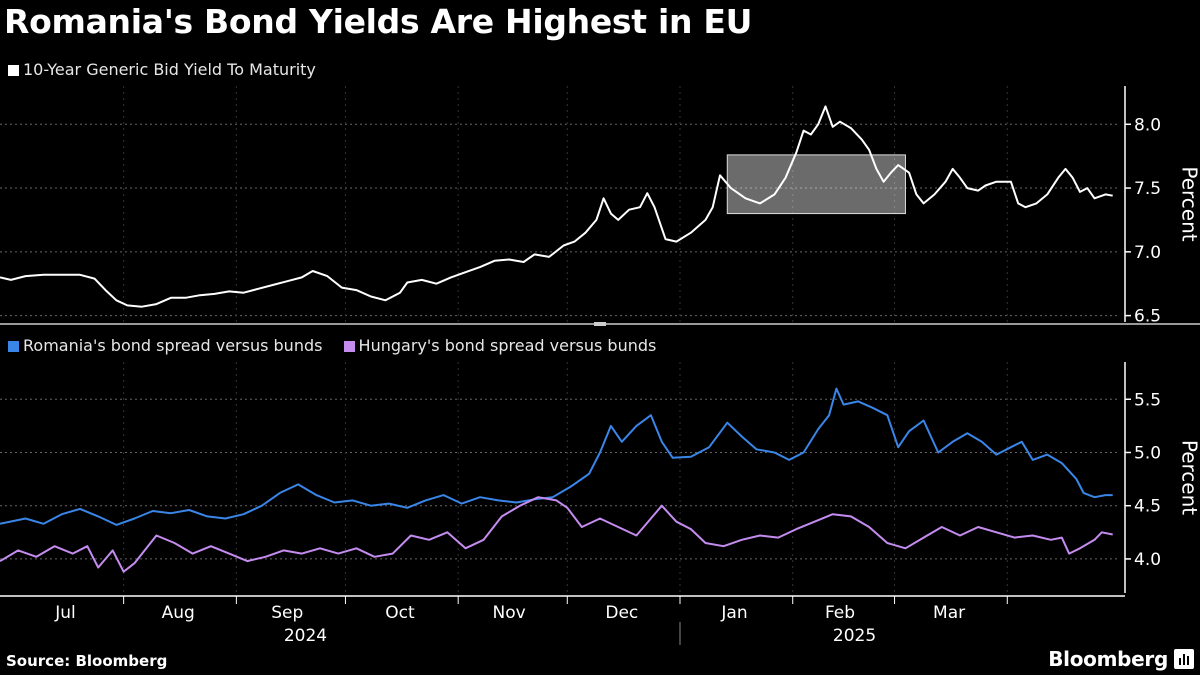  Describe the element at coordinates (949, 613) in the screenshot. I see `x-tick-label-8: Mar` at that location.